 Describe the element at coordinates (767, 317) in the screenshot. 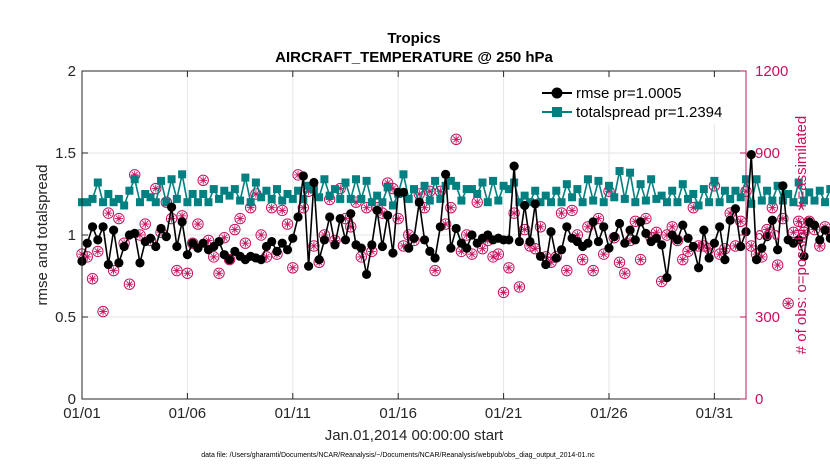

I see `y-tick-label-right: 300` at that location.